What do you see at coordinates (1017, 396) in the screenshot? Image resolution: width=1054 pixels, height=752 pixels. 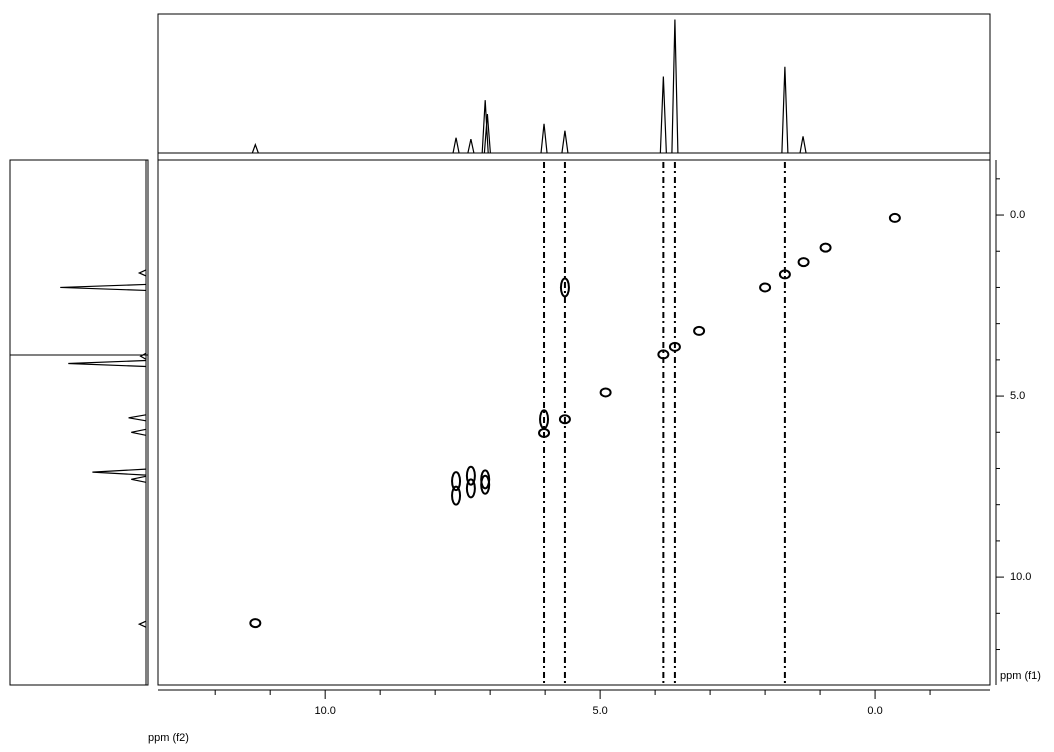 I see `y-tick-label: 5.0` at bounding box center [1017, 396].